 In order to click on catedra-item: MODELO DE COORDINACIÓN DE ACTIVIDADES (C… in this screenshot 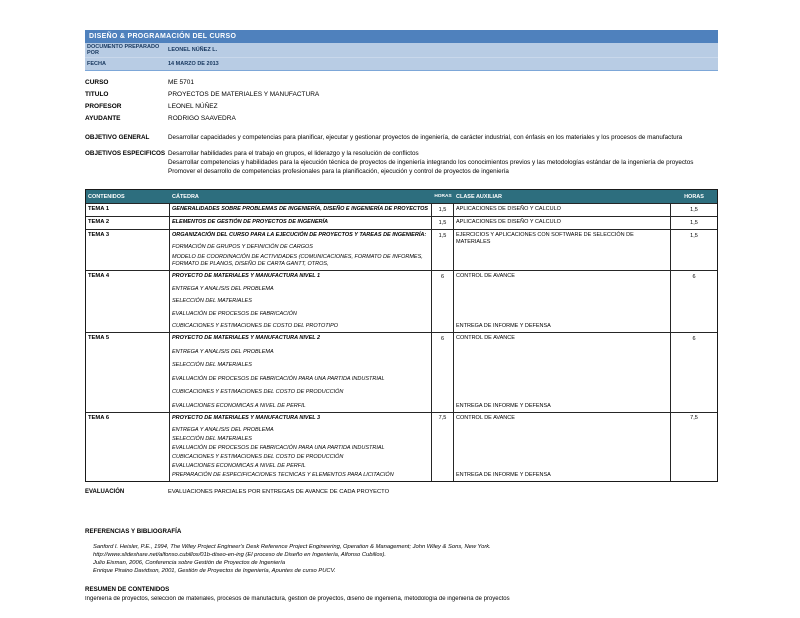, I will do `click(297, 260)`.